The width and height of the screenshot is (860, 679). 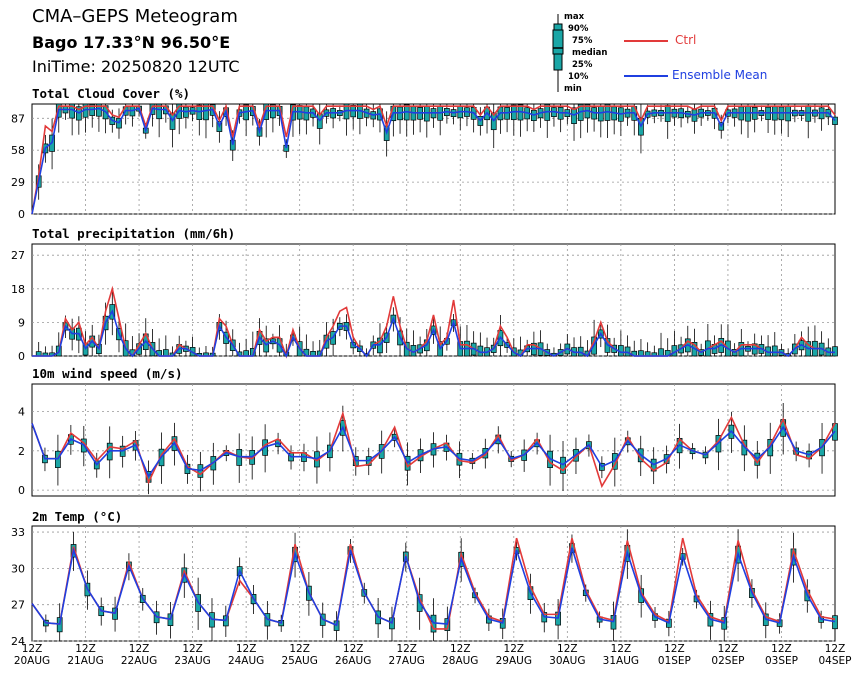 What do you see at coordinates (21, 451) in the screenshot?
I see `y-tick-label: 2` at bounding box center [21, 451].